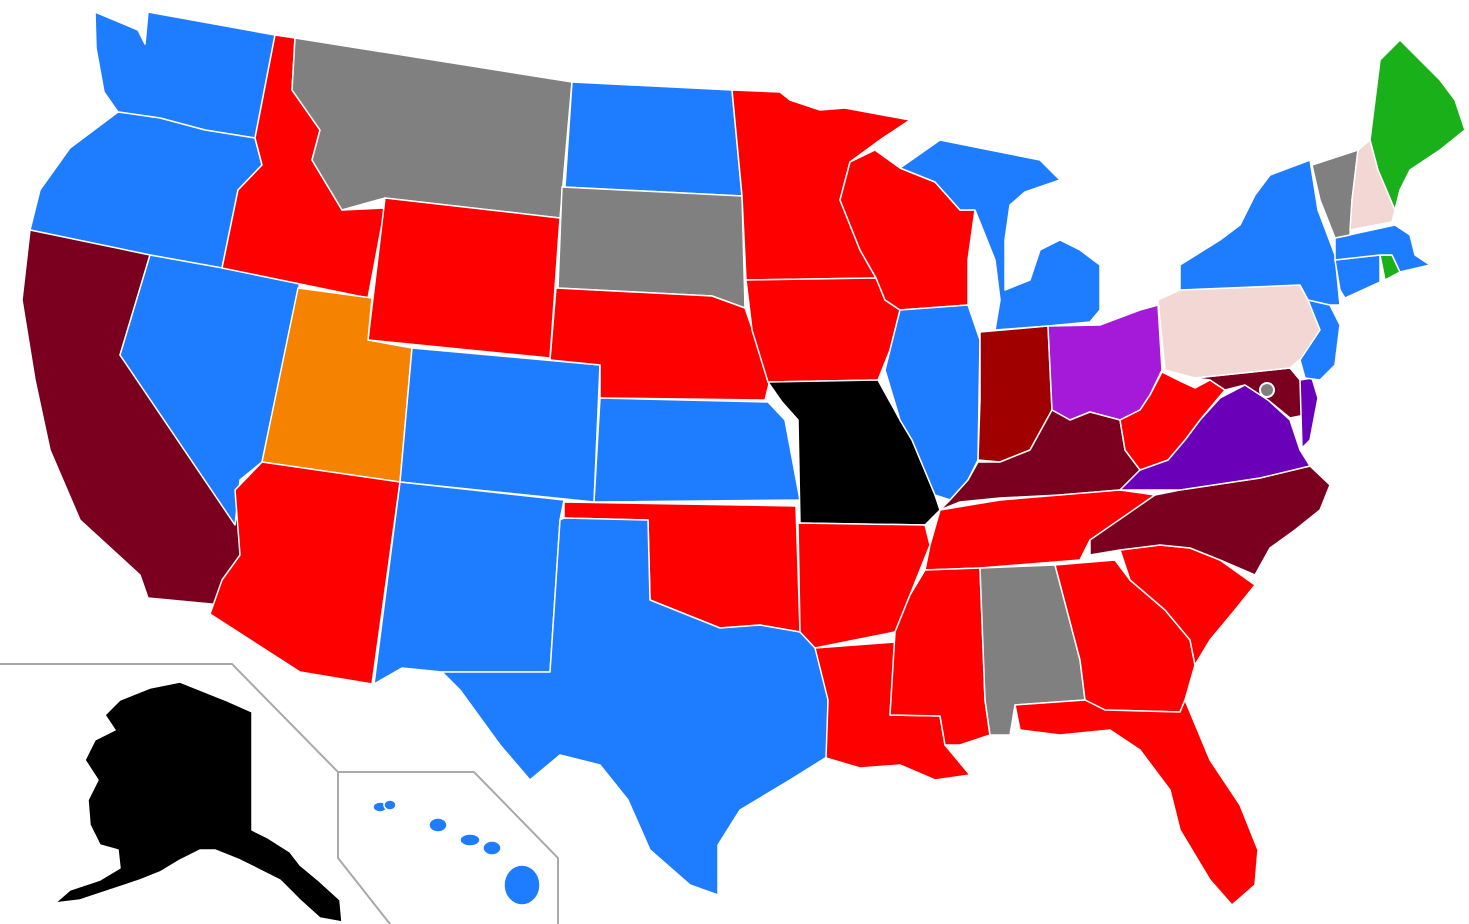 This screenshot has width=1469, height=924. What do you see at coordinates (305, 573) in the screenshot?
I see `state-arizona` at bounding box center [305, 573].